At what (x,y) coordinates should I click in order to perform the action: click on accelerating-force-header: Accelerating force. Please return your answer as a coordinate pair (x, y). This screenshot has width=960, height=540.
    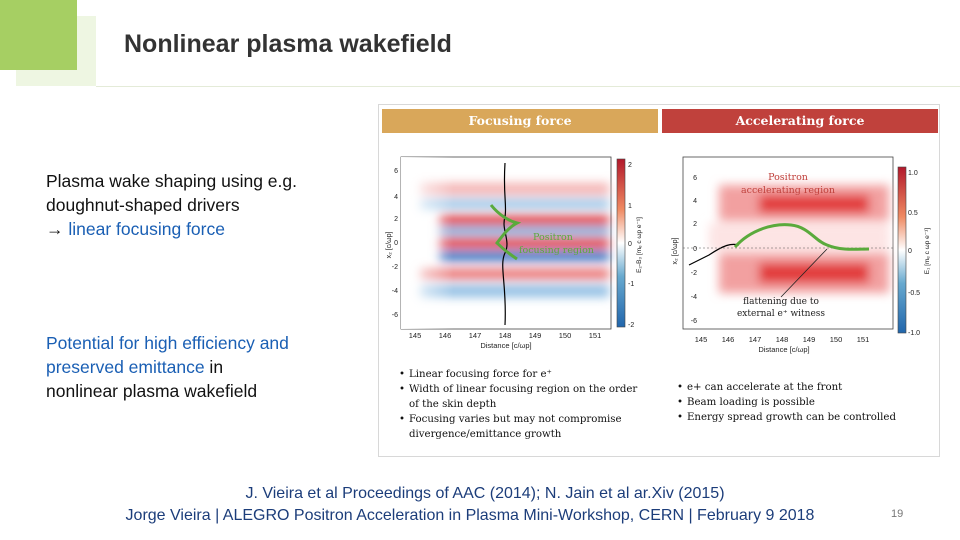
    Looking at the image, I should click on (800, 121).